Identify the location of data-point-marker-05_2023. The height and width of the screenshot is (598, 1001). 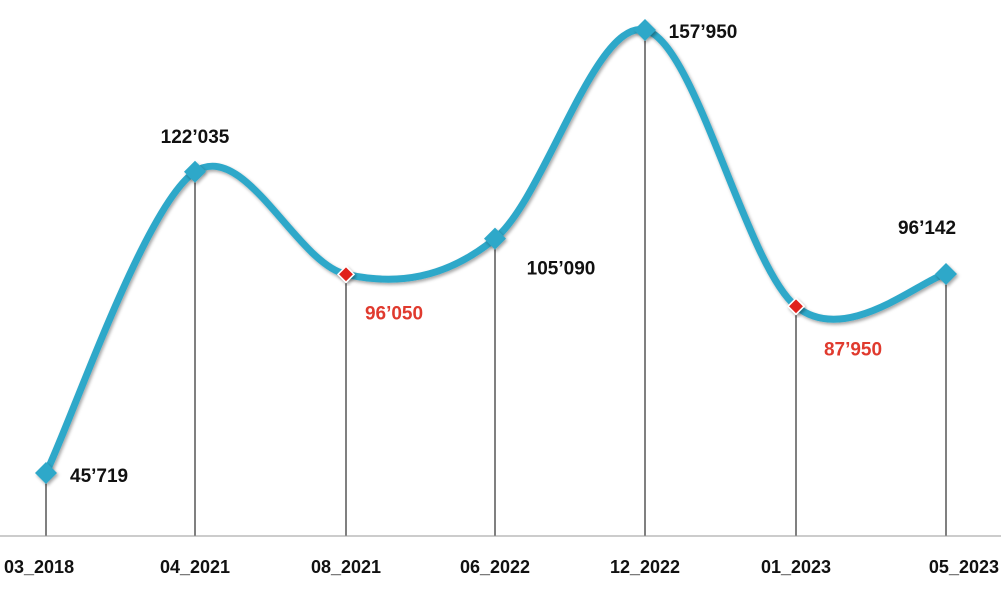
(946, 273).